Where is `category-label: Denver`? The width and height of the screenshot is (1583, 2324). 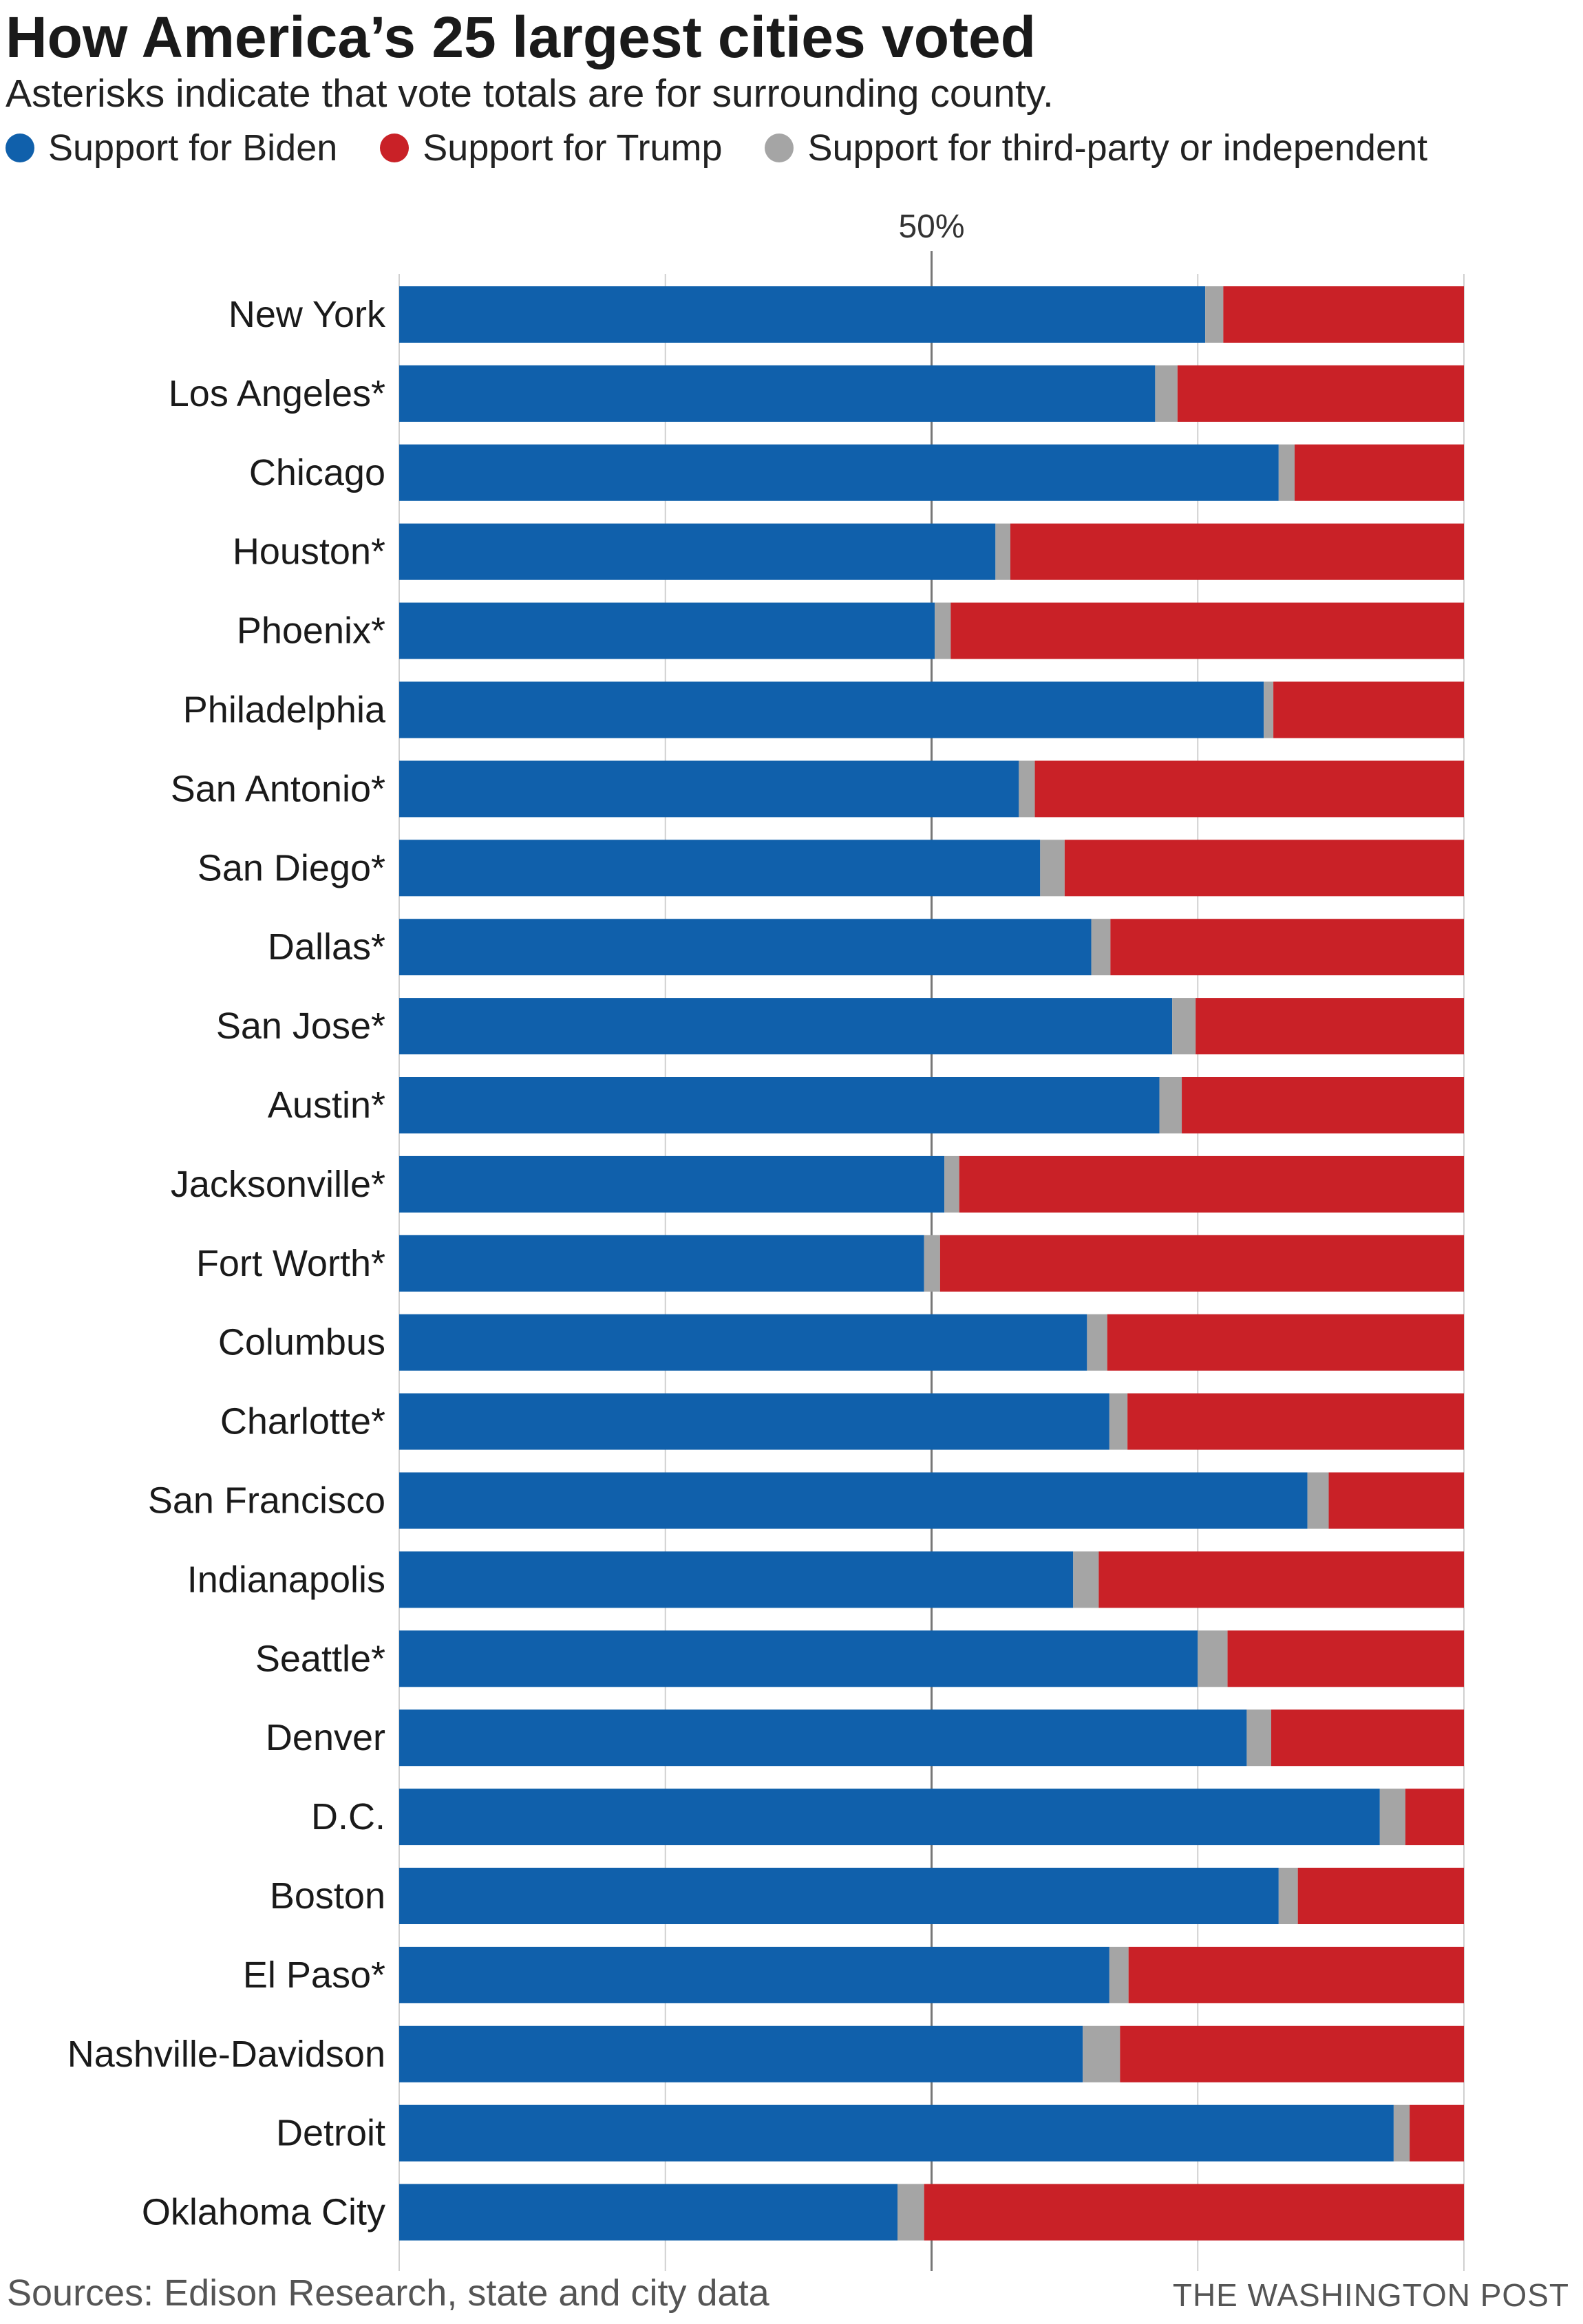
category-label: Denver is located at coordinates (325, 1737).